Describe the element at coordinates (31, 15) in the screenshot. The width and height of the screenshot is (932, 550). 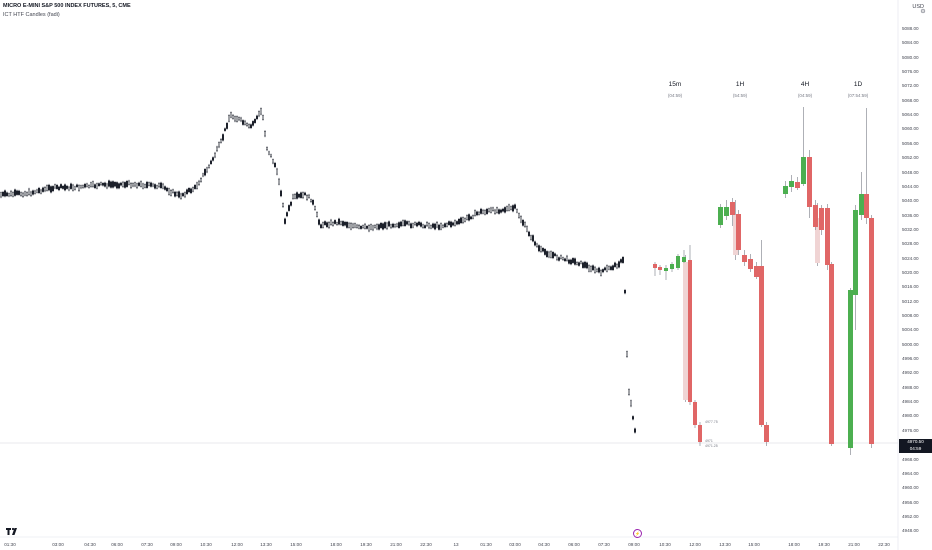
I see `indicator-name: ICT HTF Candles (fadi)` at that location.